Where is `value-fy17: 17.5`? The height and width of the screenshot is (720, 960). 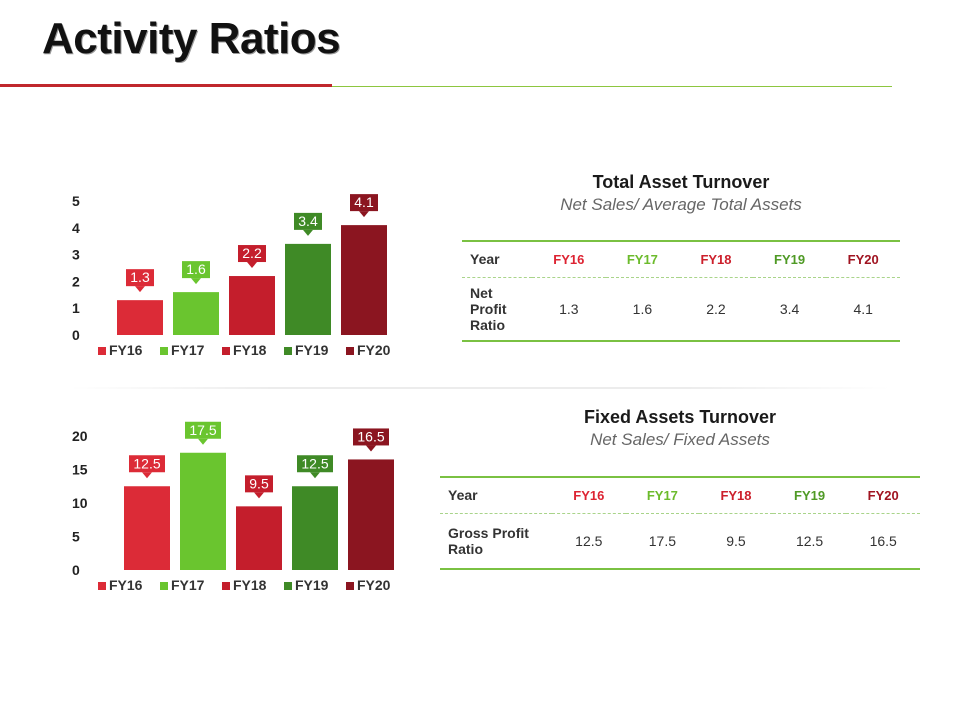
value-fy17: 17.5 is located at coordinates (662, 540).